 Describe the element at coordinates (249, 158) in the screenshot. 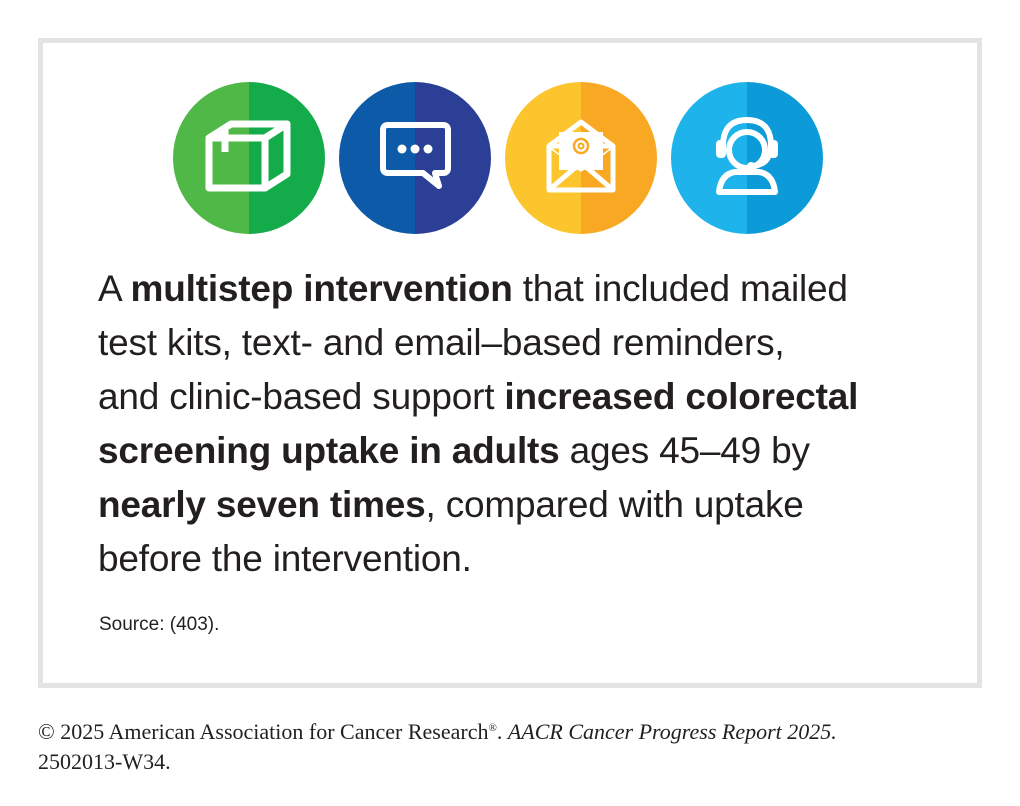

I see `package-icon` at that location.